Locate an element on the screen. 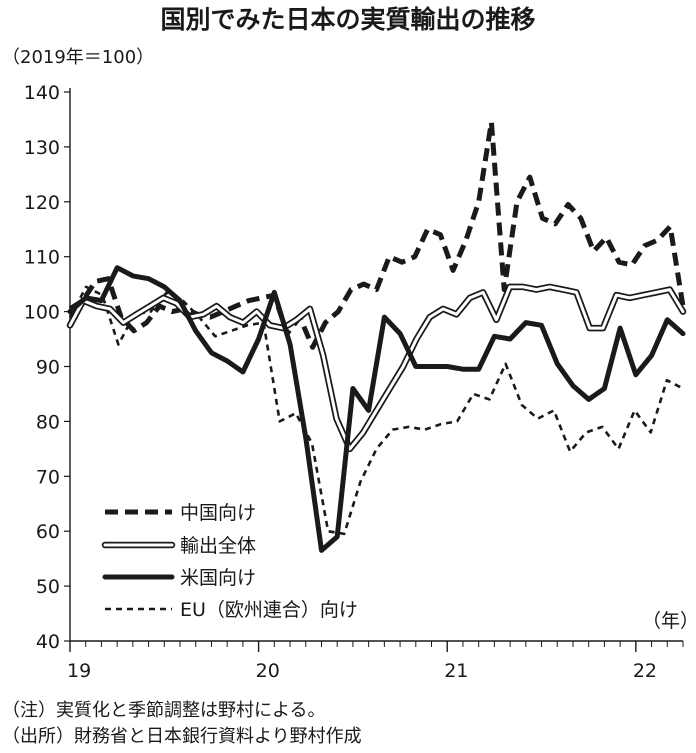  x-tick-label: 21 is located at coordinates (456, 671).